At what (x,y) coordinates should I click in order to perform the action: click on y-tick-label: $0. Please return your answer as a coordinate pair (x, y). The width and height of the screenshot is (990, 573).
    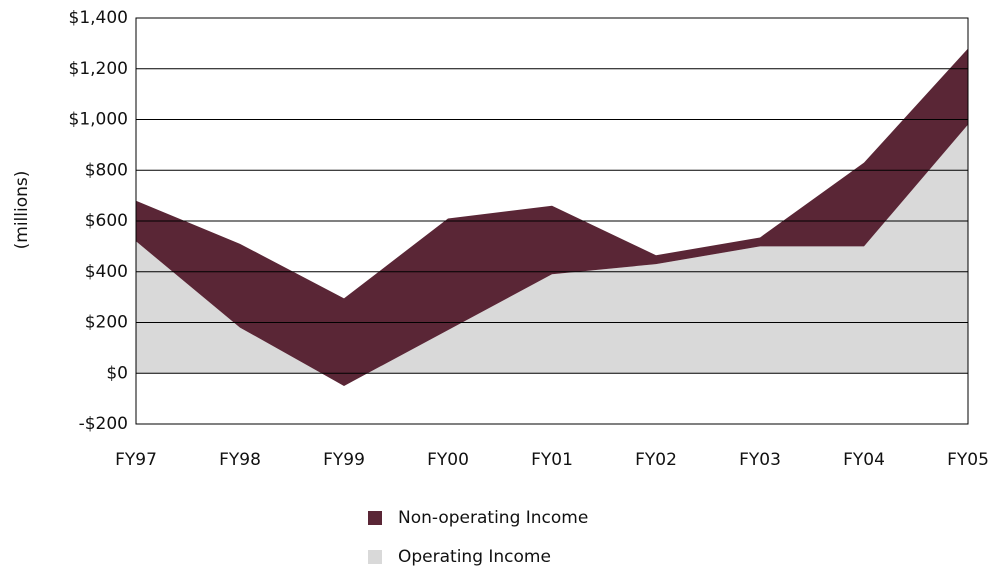
    Looking at the image, I should click on (117, 373).